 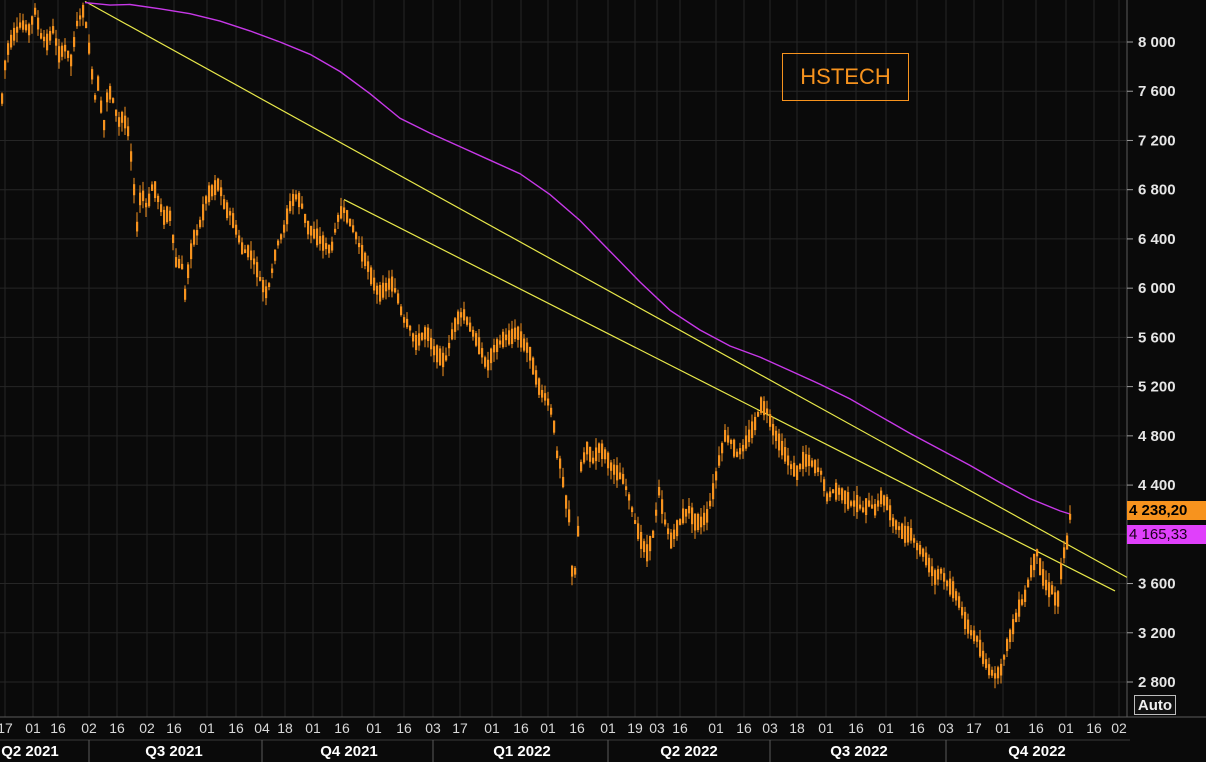 What do you see at coordinates (1037, 751) in the screenshot?
I see `quarter-label: Q4 2022` at bounding box center [1037, 751].